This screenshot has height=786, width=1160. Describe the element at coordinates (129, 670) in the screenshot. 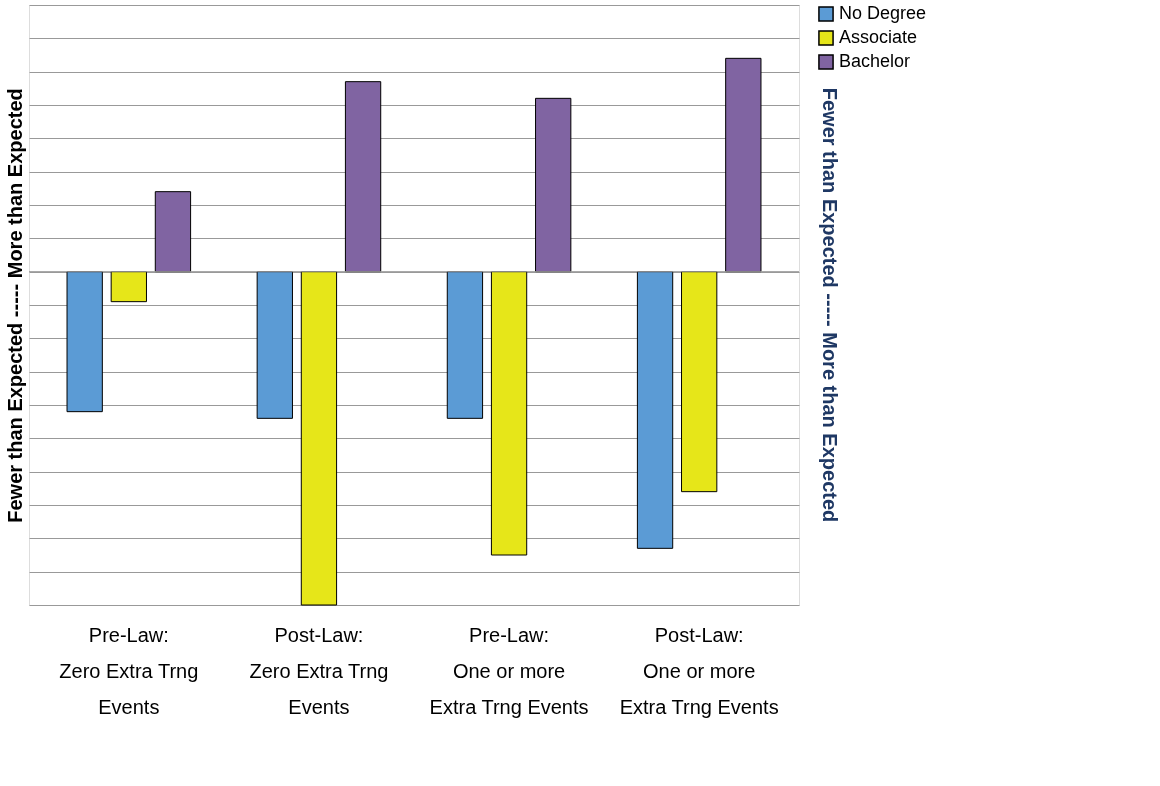

I see `x-tick-label: Pre-Law: Zero Extra Trng Events` at that location.